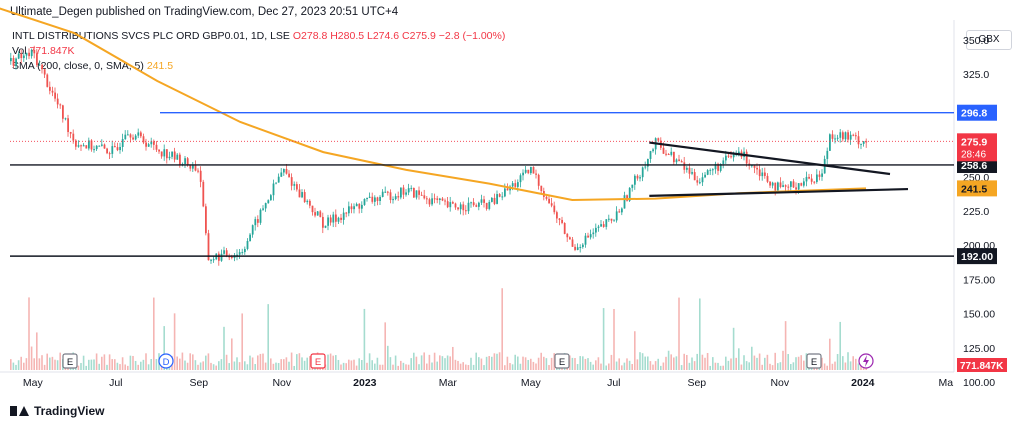 The width and height of the screenshot is (1024, 427). What do you see at coordinates (979, 349) in the screenshot?
I see `y-tick-label: 125.00` at bounding box center [979, 349].